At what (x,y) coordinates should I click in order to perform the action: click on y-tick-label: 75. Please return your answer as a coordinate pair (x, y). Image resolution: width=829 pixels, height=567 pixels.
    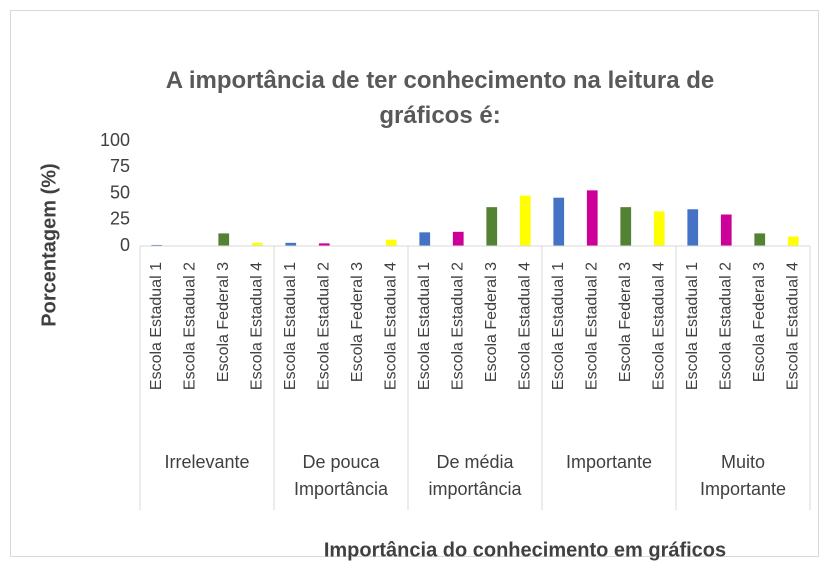
    Looking at the image, I should click on (120, 166).